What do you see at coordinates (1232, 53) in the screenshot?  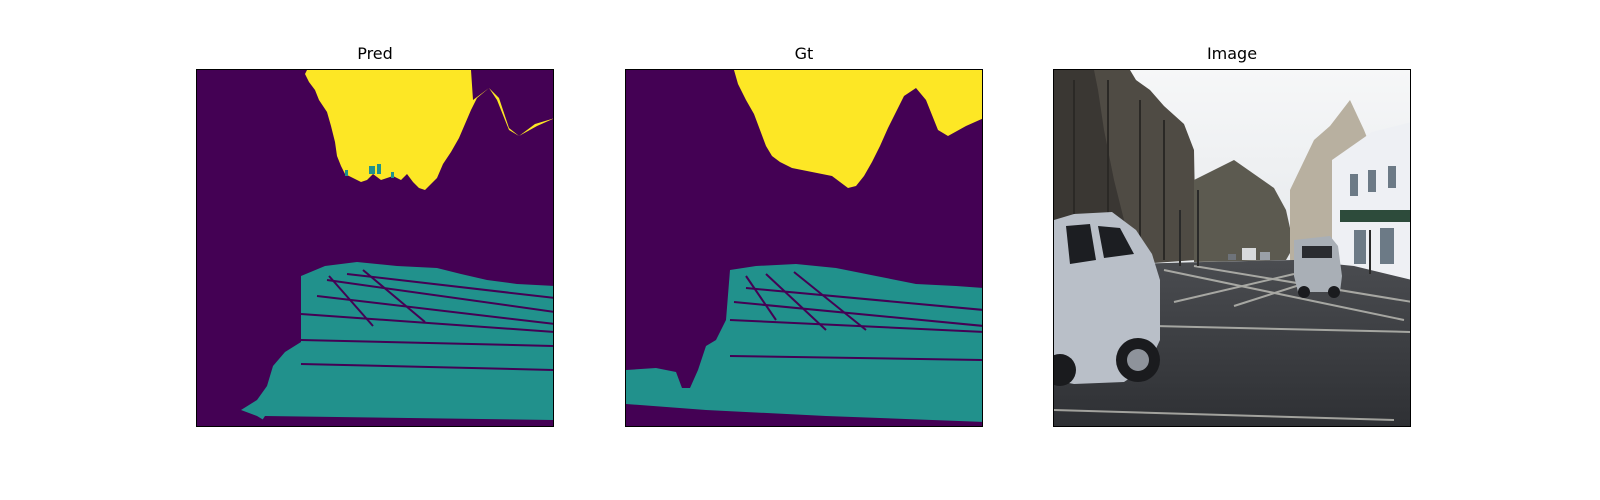 I see `image-title: Image` at bounding box center [1232, 53].